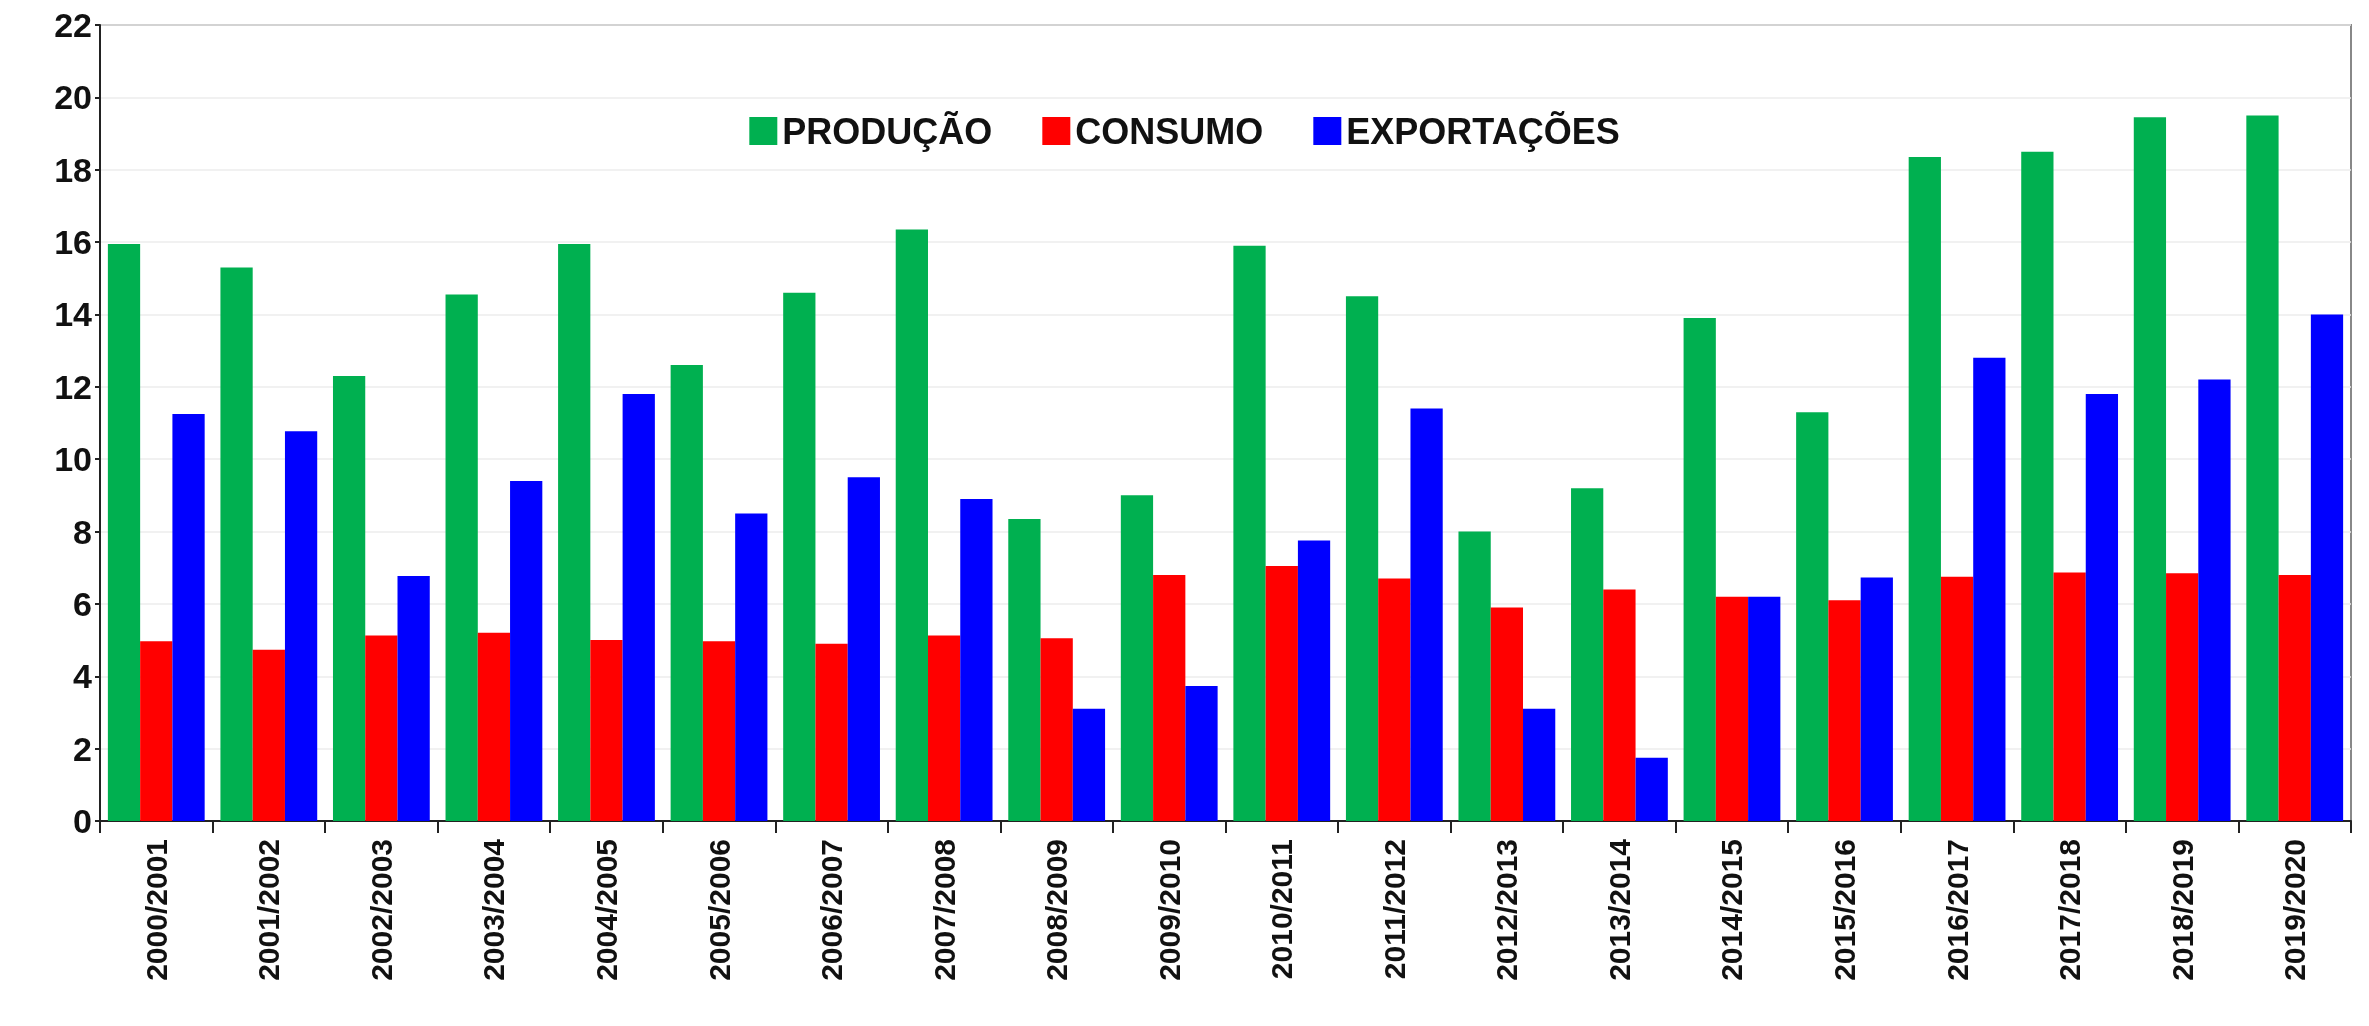  Describe the element at coordinates (82, 531) in the screenshot. I see `y-tick-label: 8` at that location.